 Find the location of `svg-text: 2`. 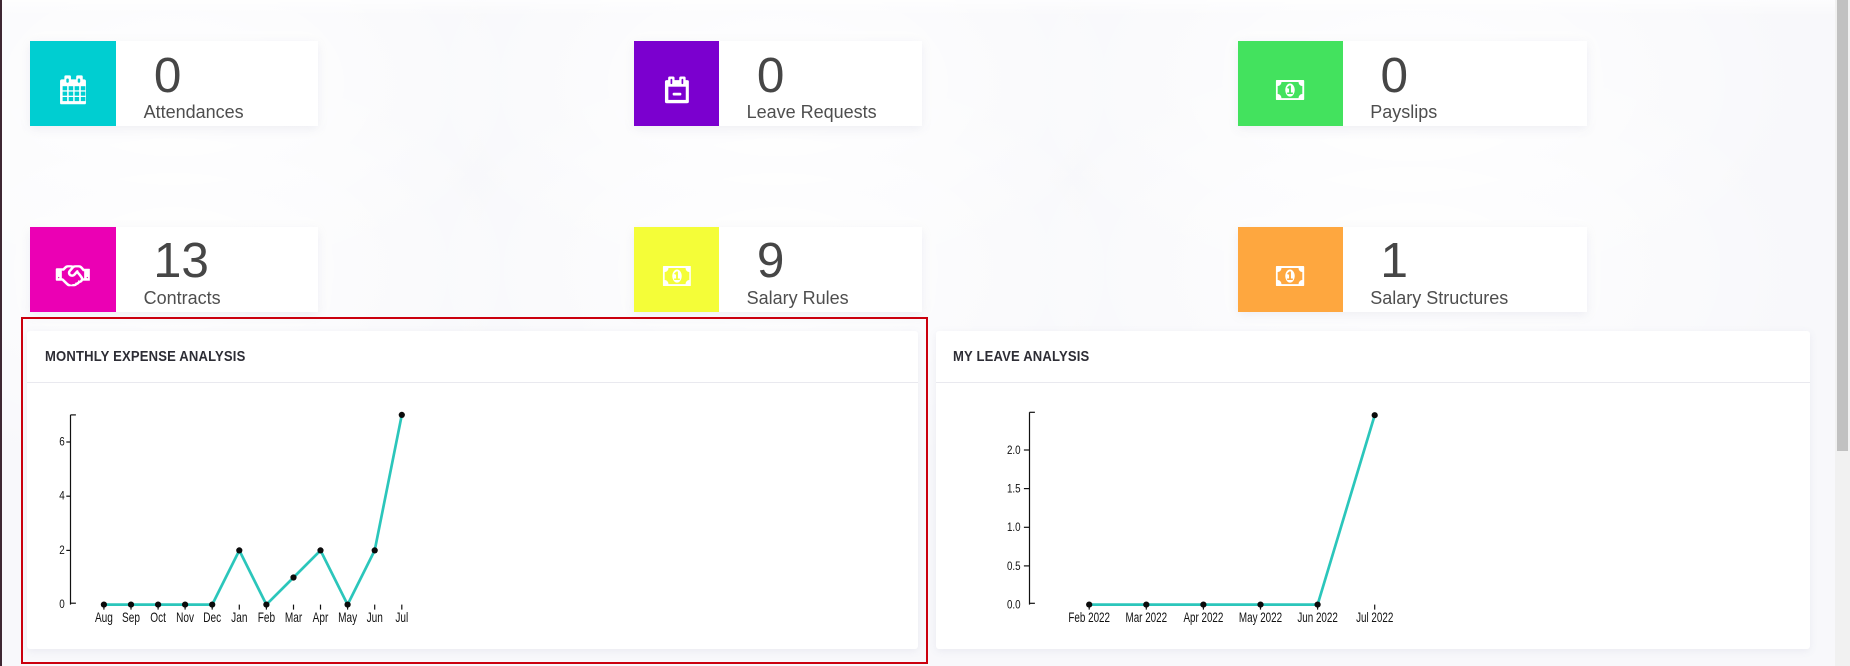

svg-text: 2 is located at coordinates (61, 550).